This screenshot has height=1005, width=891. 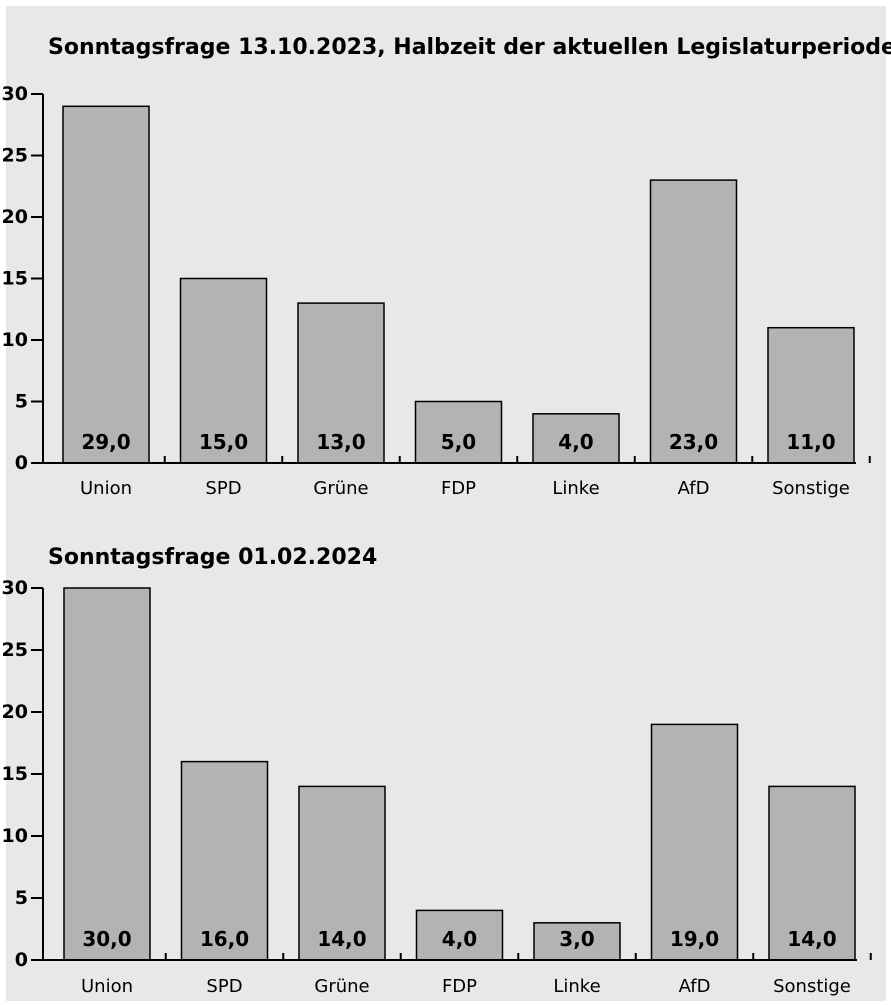 I want to click on data-label: 5,0, so click(x=458, y=442).